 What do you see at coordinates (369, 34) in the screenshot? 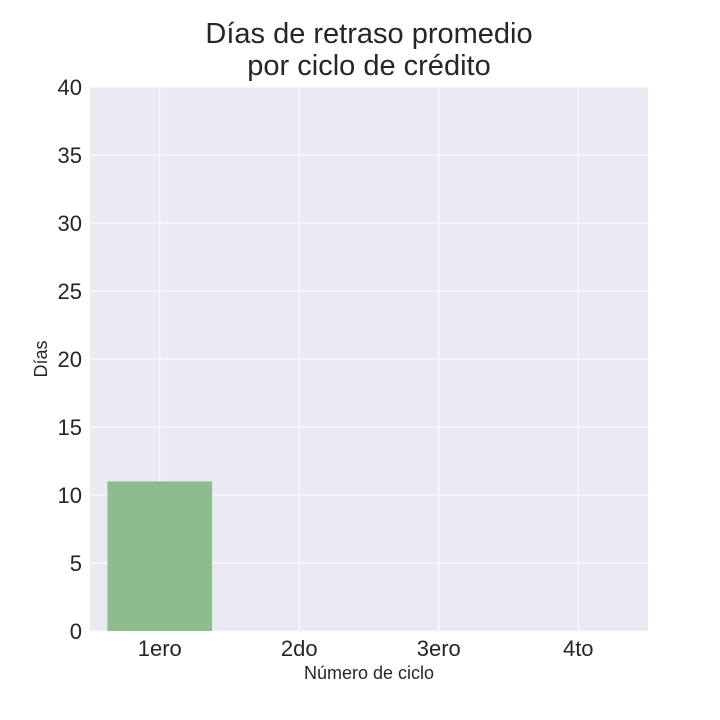
I see `chart-title-line-1: Días de retraso promedio` at bounding box center [369, 34].